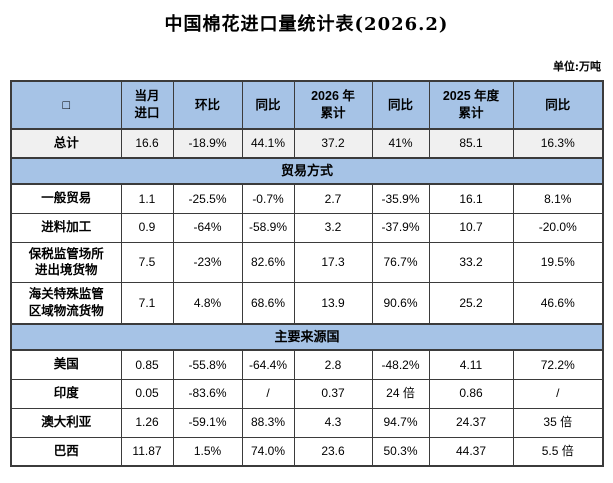  Describe the element at coordinates (471, 198) in the screenshot. I see `data-cell: 16.1` at that location.